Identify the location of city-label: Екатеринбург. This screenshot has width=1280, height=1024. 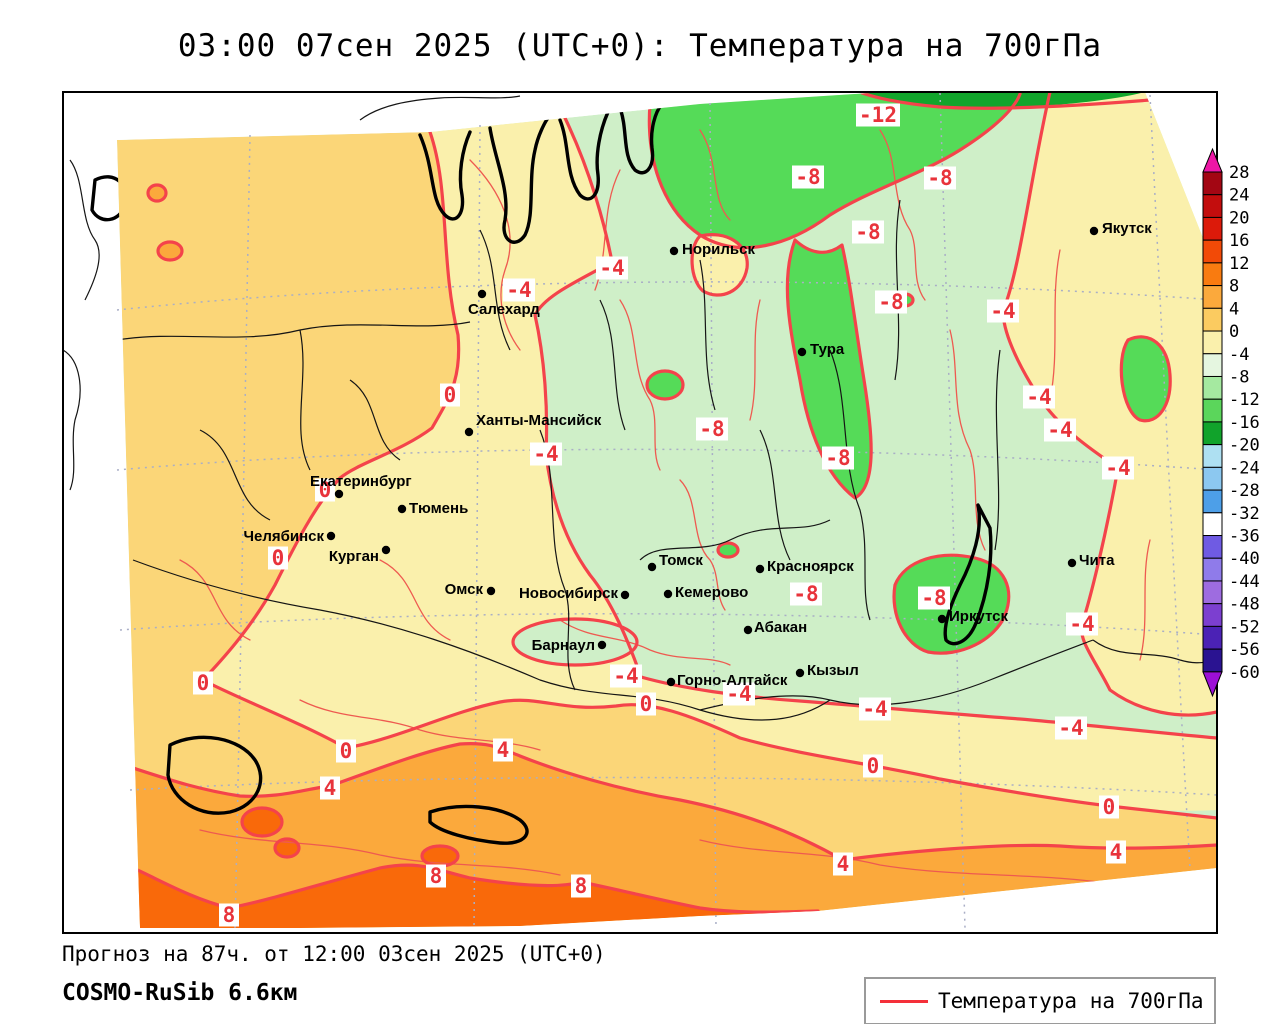
(361, 481).